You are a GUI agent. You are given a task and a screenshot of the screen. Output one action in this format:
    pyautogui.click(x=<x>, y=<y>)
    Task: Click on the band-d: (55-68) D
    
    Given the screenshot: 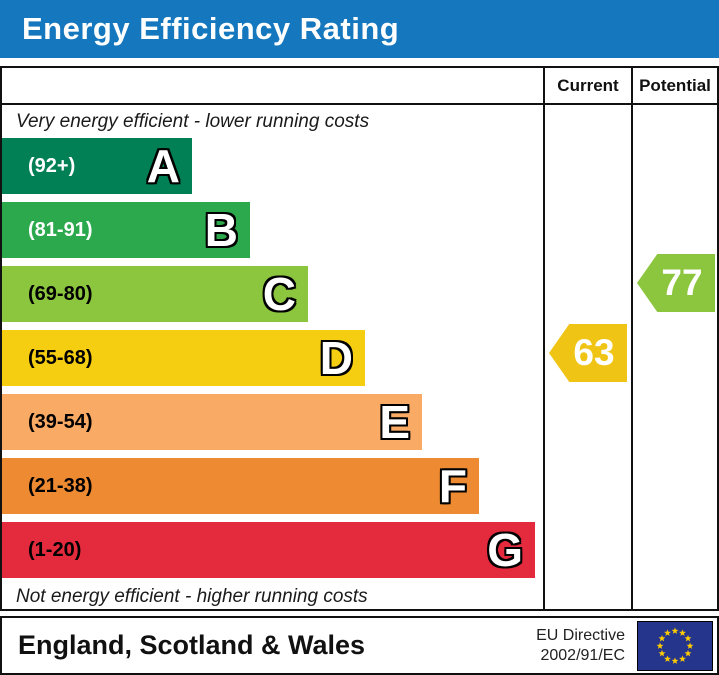 What is the action you would take?
    pyautogui.click(x=183, y=358)
    